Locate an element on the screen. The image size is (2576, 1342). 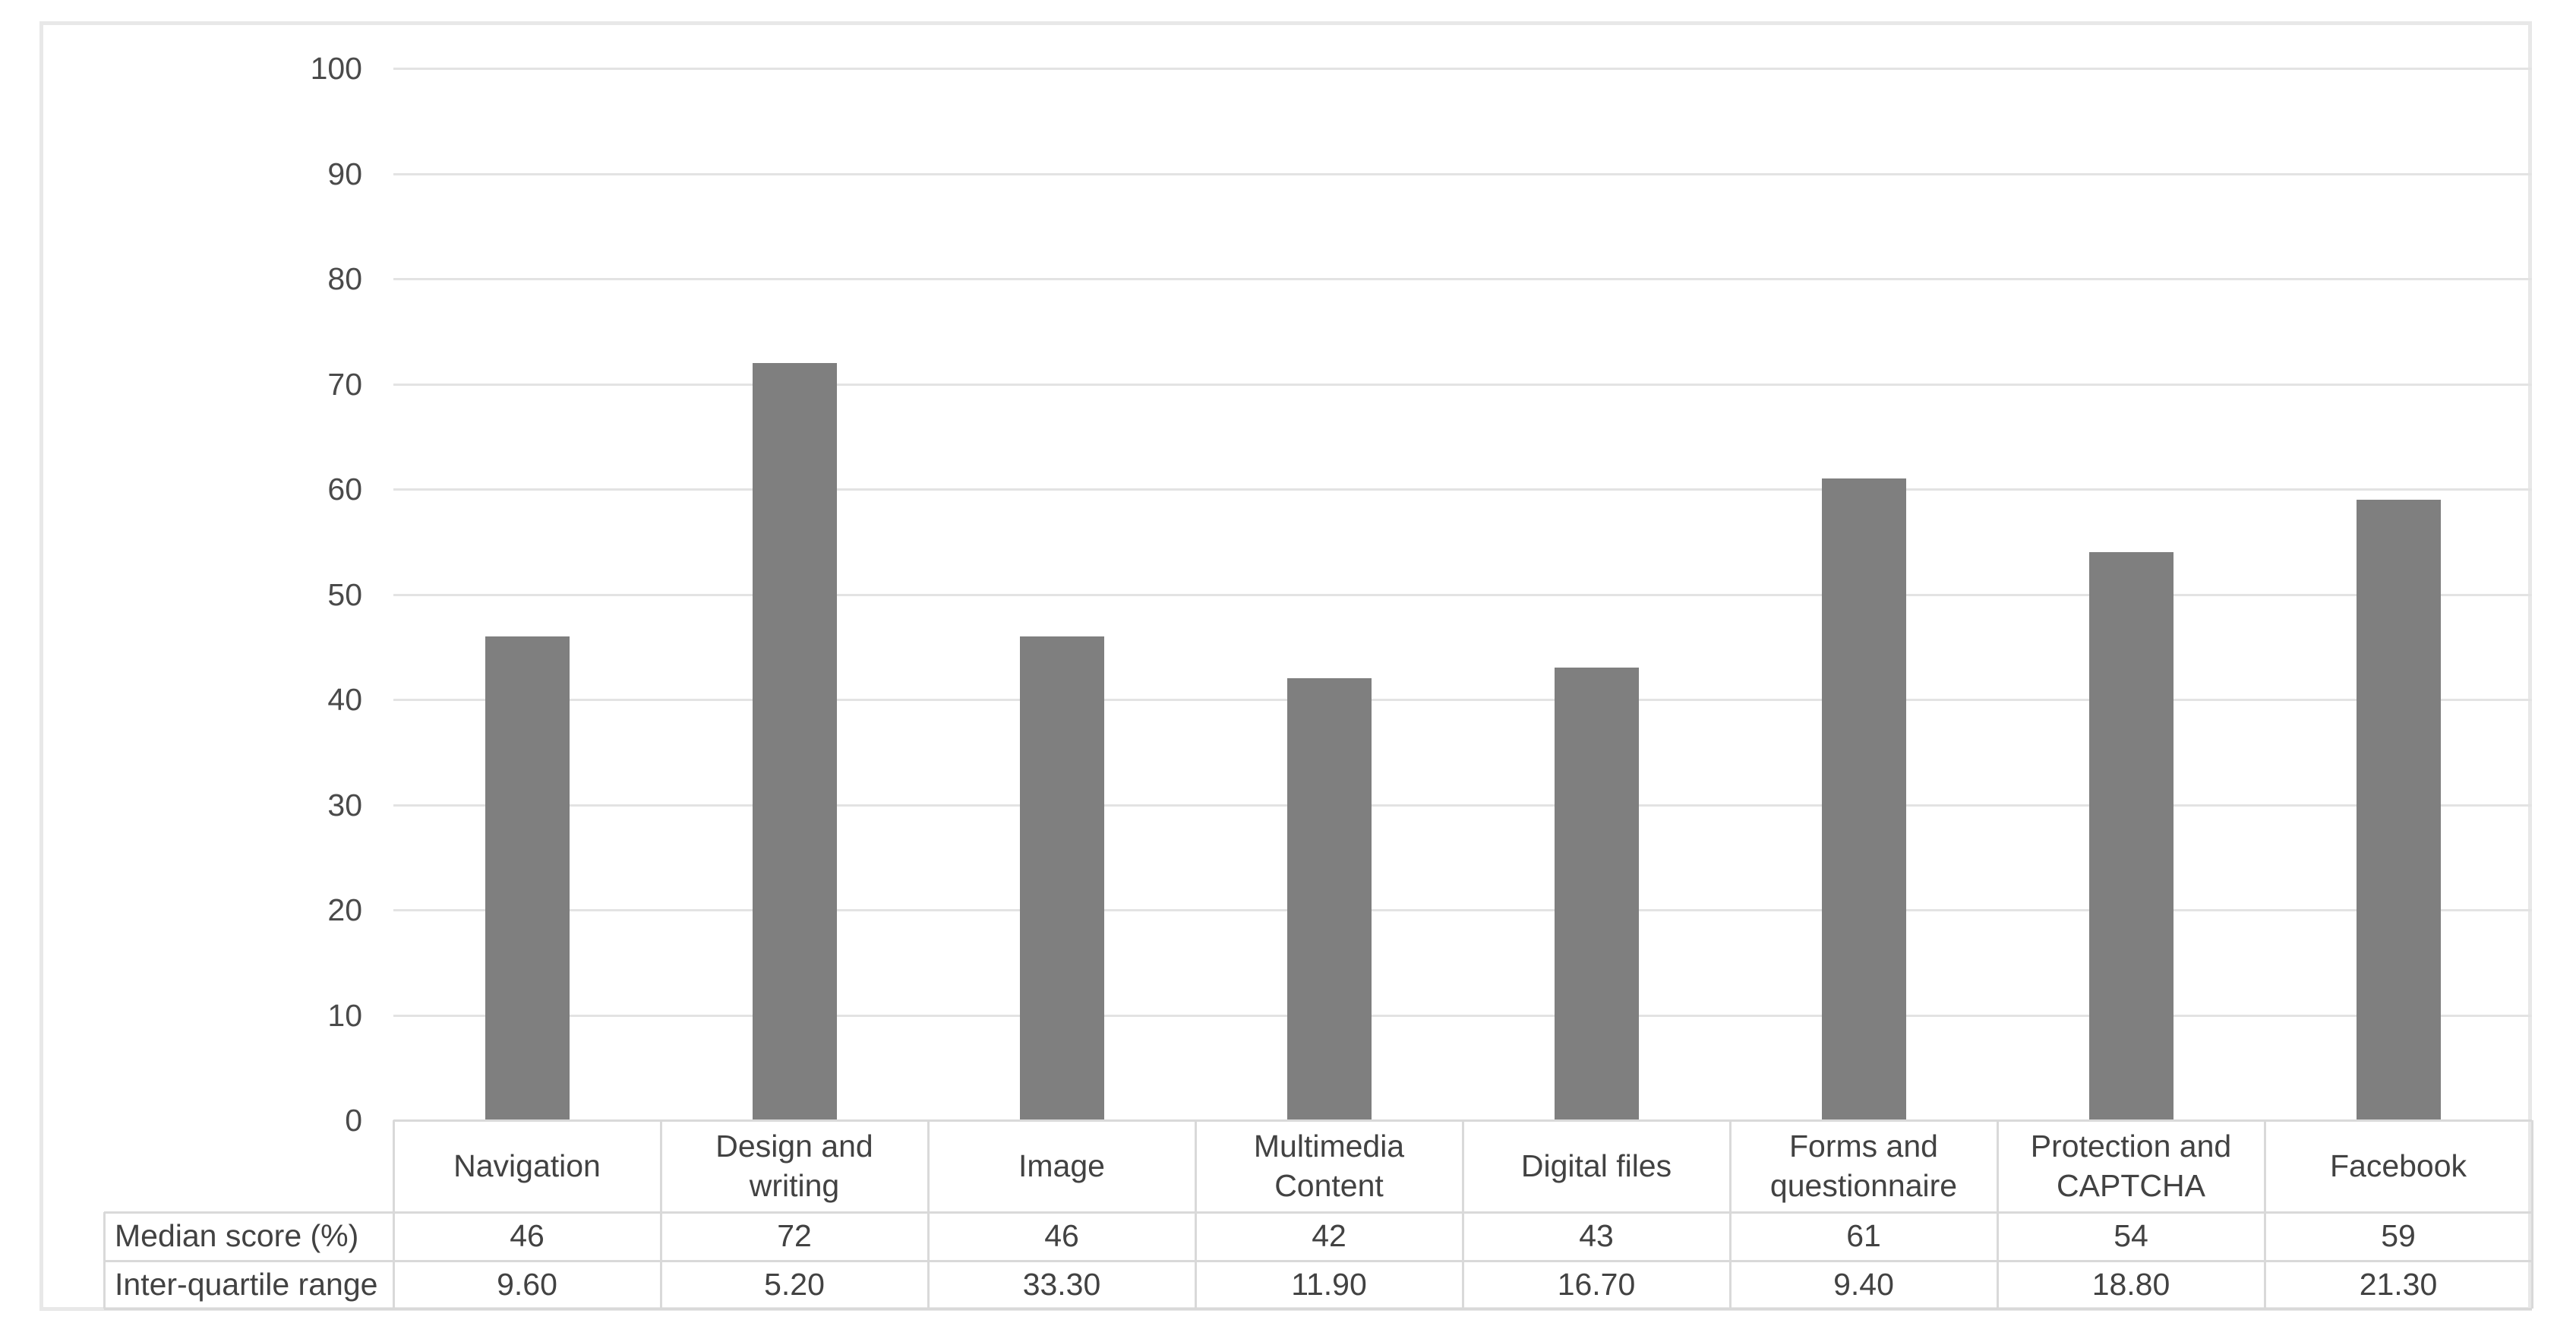
value-cell-s0-4: 43 is located at coordinates (1596, 1236).